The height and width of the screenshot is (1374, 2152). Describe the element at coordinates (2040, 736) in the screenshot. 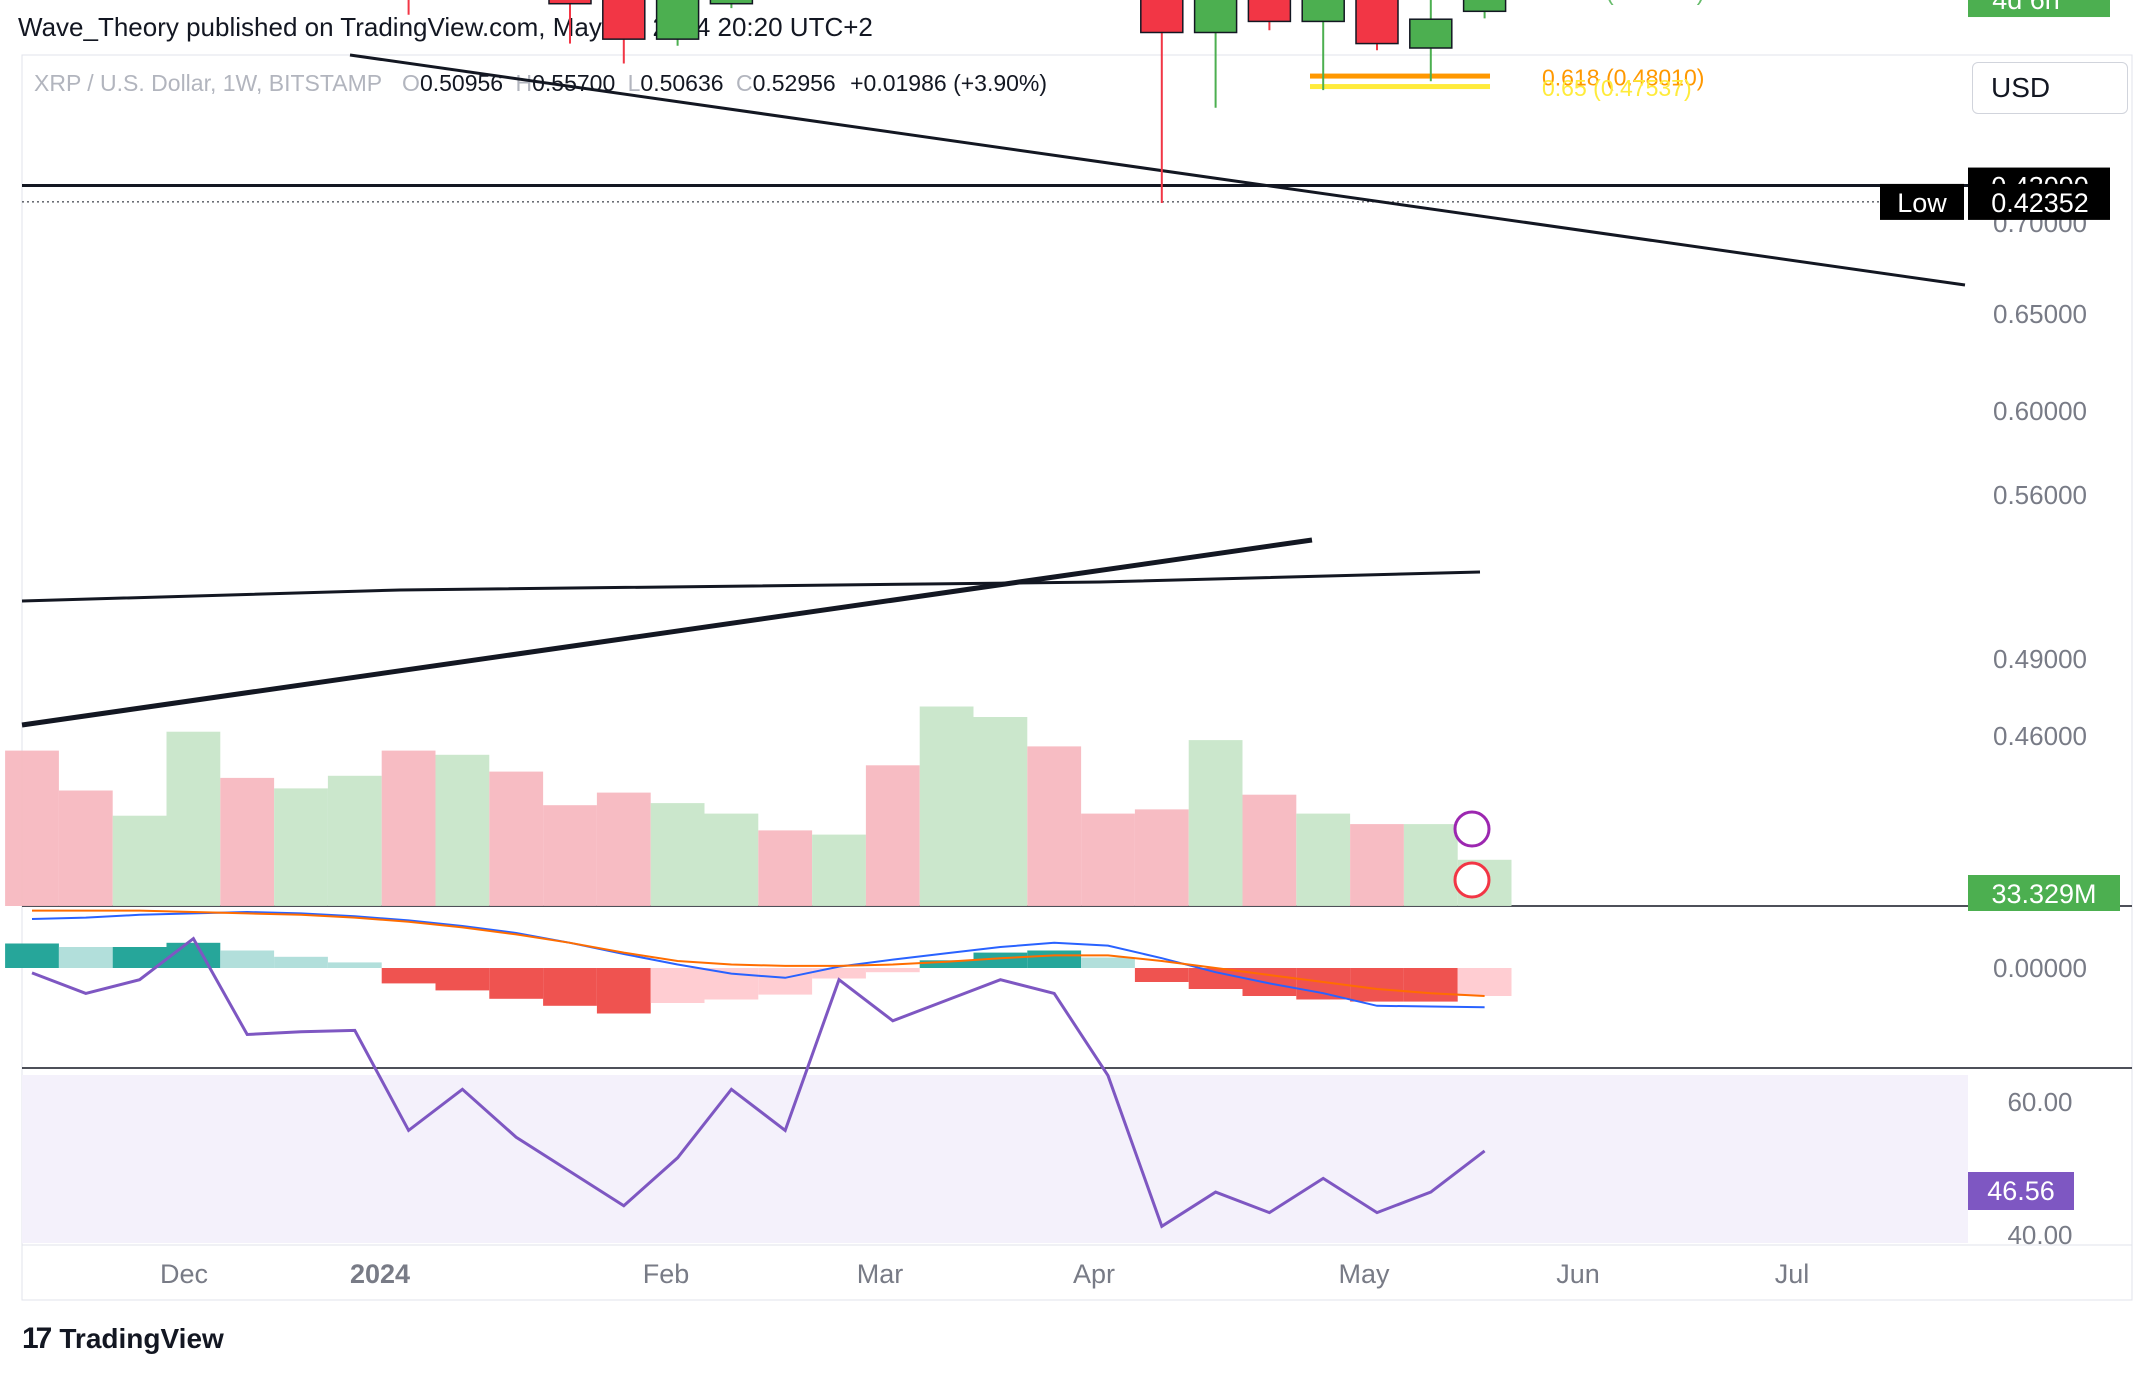

I see `y-tick-label: 0.46000` at that location.